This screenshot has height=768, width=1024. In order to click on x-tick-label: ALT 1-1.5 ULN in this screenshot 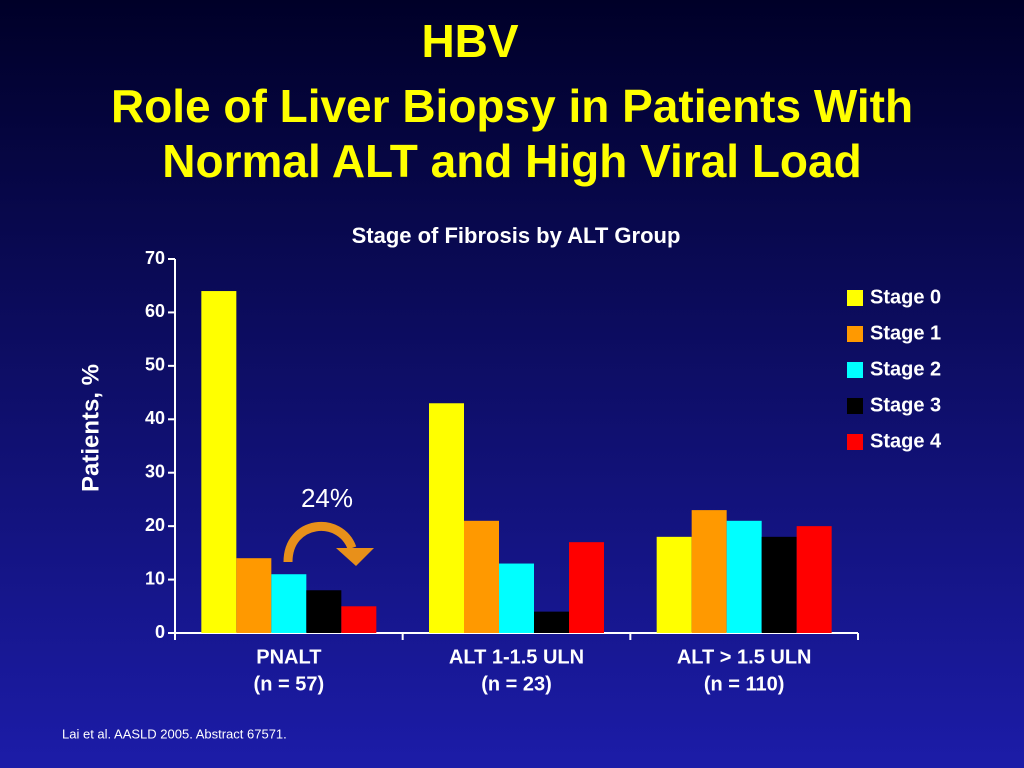, I will do `click(516, 657)`.